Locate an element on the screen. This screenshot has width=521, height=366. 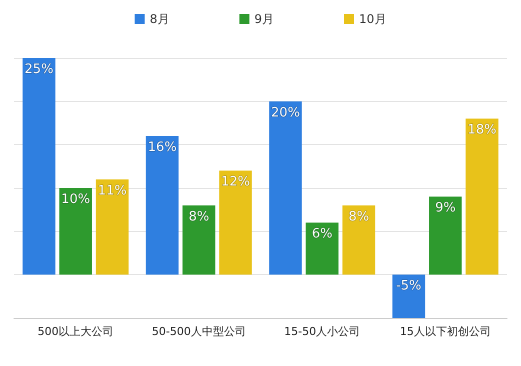
x-tick-label: 50-500人中型公司 is located at coordinates (199, 331).